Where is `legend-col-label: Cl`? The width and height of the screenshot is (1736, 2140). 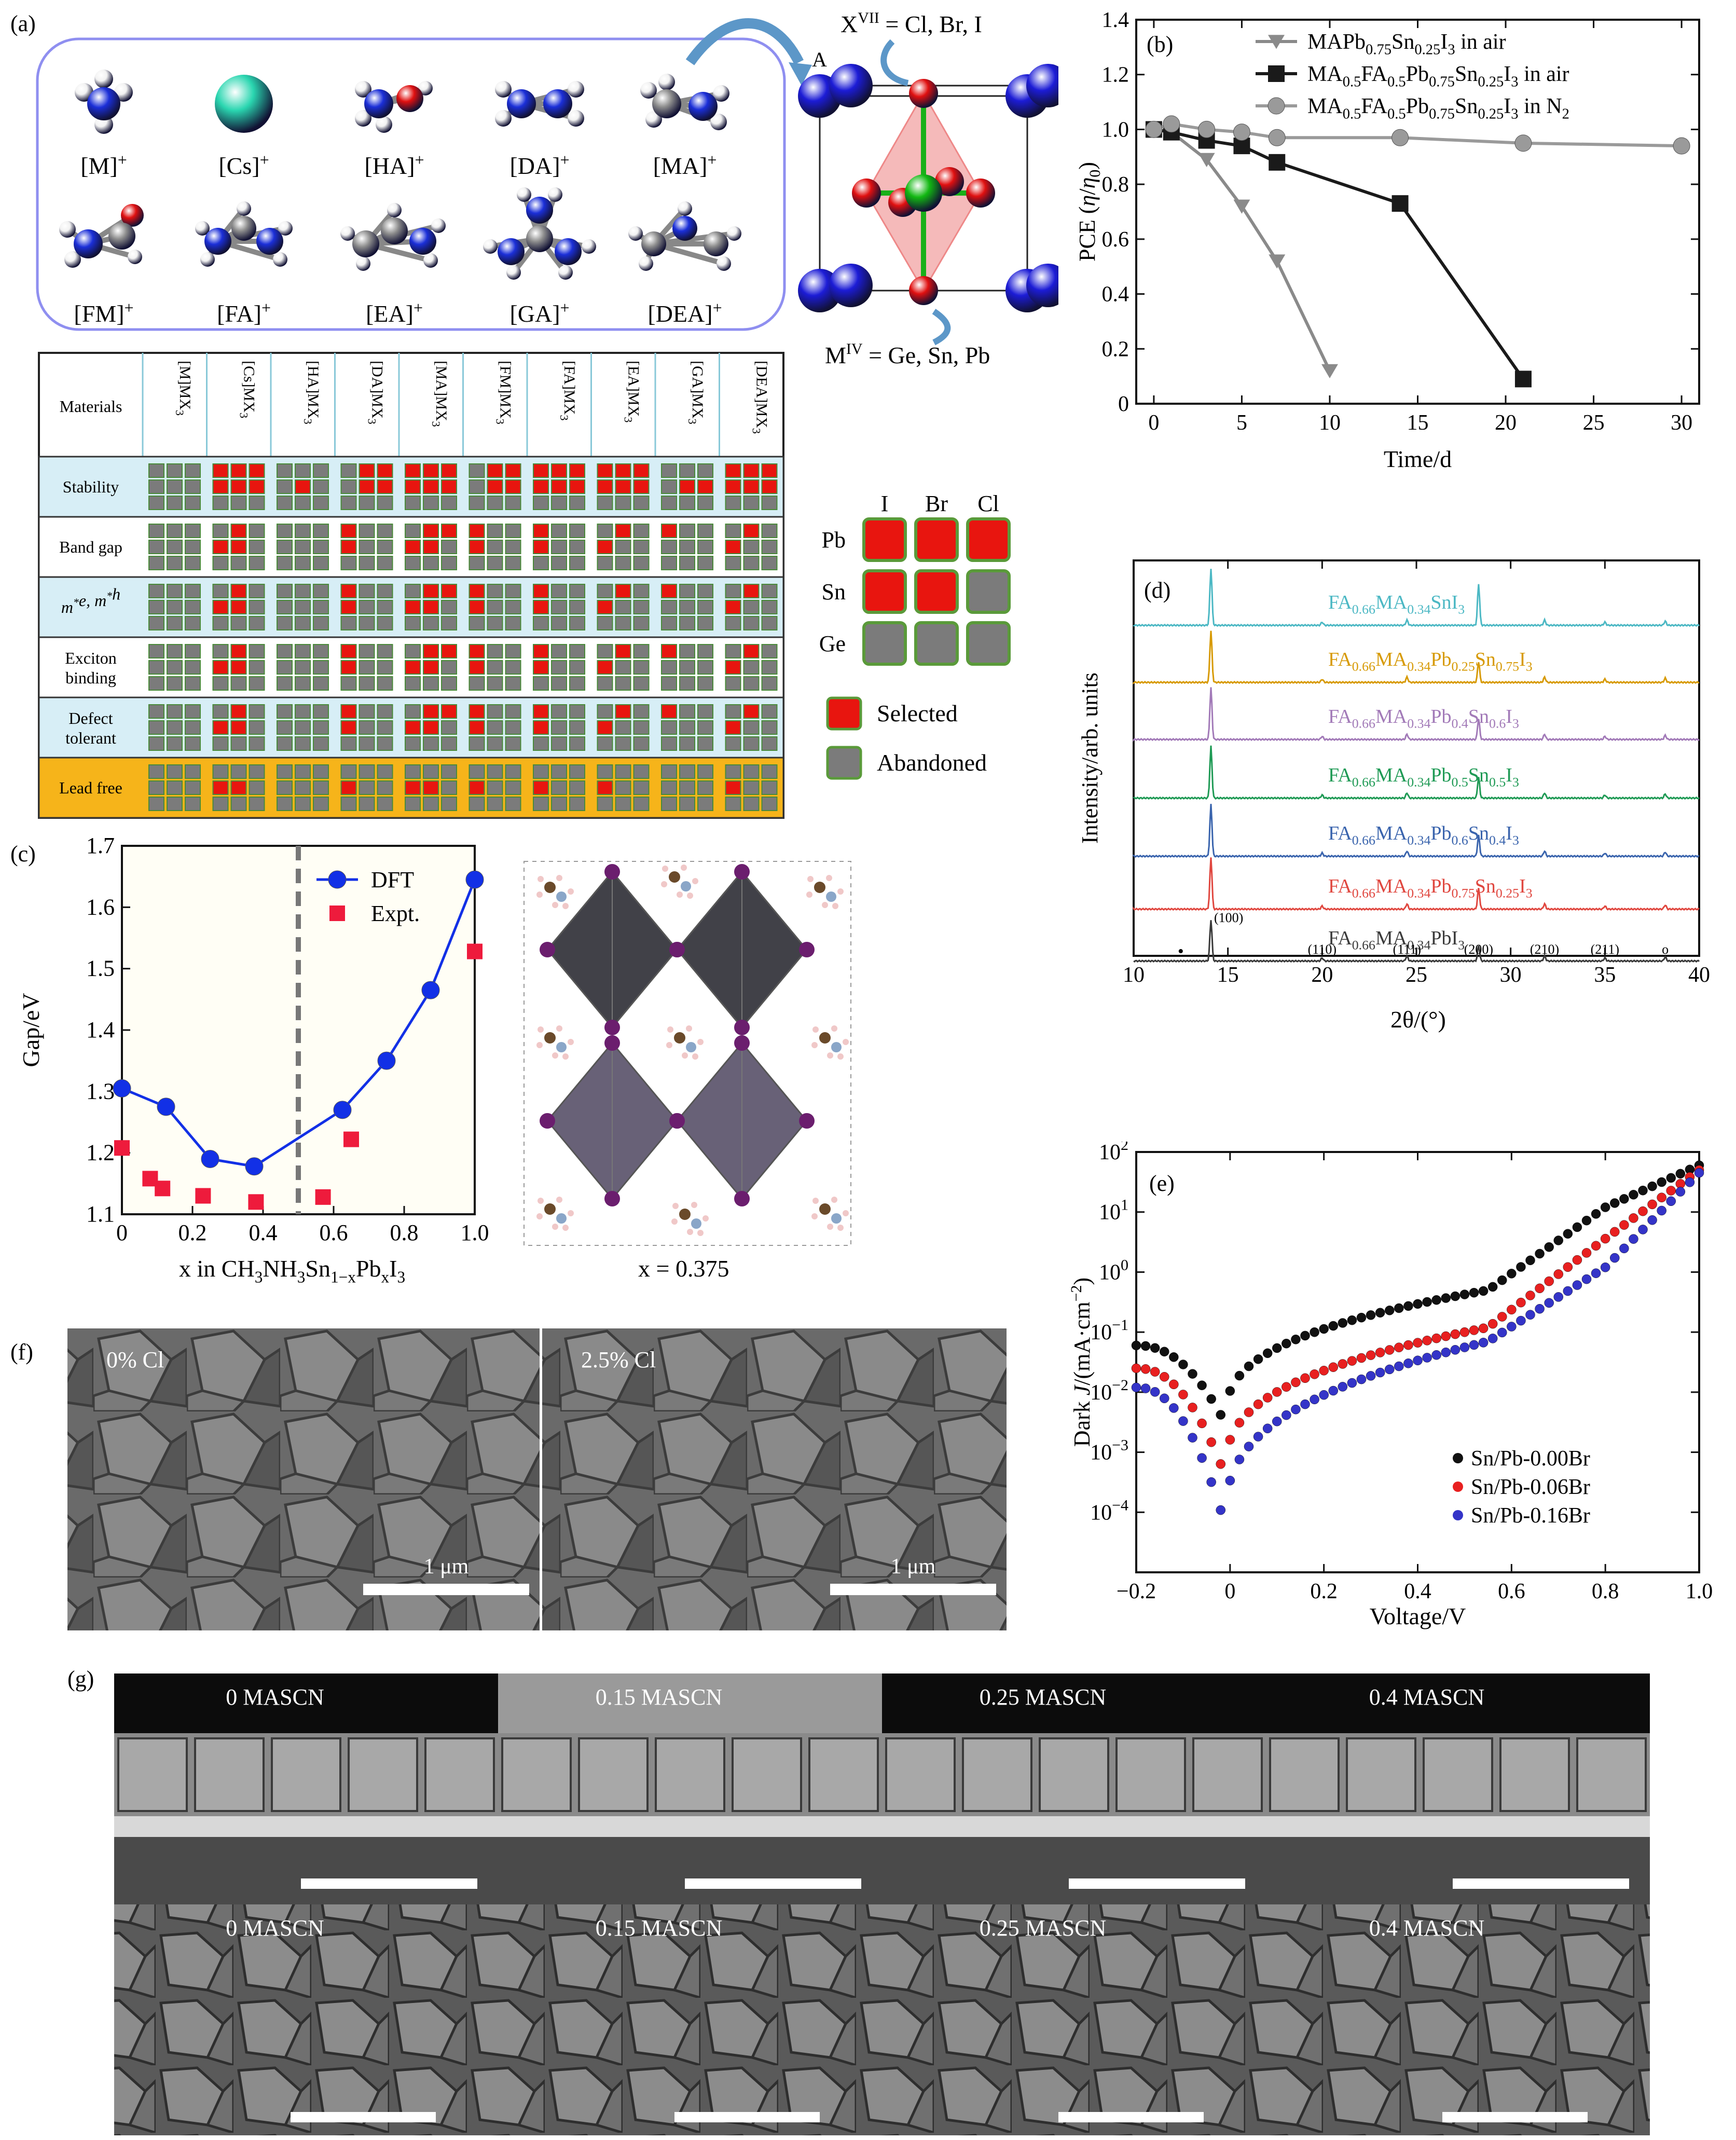
legend-col-label: Cl is located at coordinates (988, 503).